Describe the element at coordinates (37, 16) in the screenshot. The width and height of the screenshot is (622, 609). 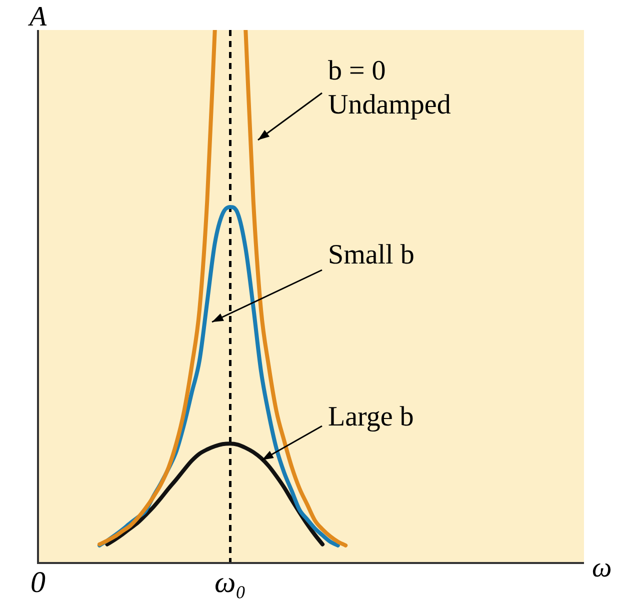
I see `y-axis-title: A` at that location.